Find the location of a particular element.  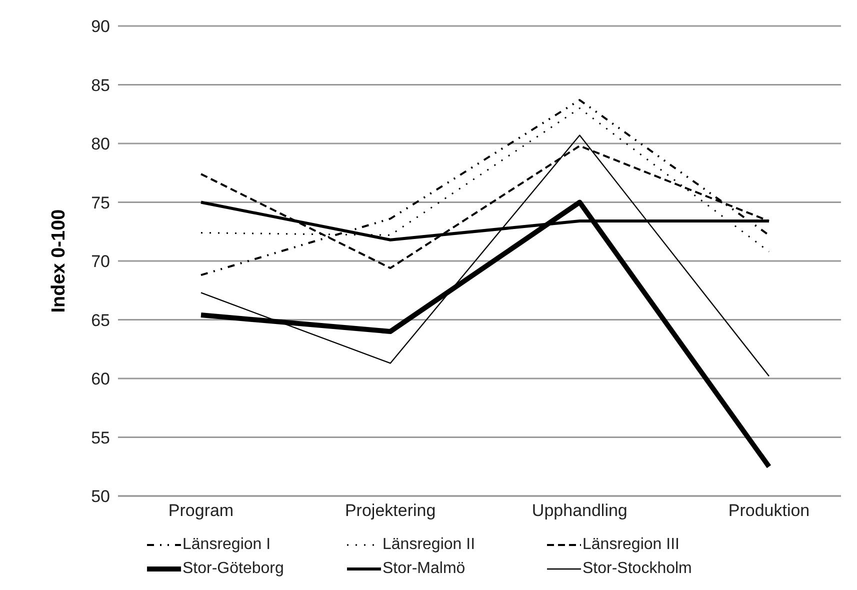

x-tick-label: Produktion is located at coordinates (769, 510).